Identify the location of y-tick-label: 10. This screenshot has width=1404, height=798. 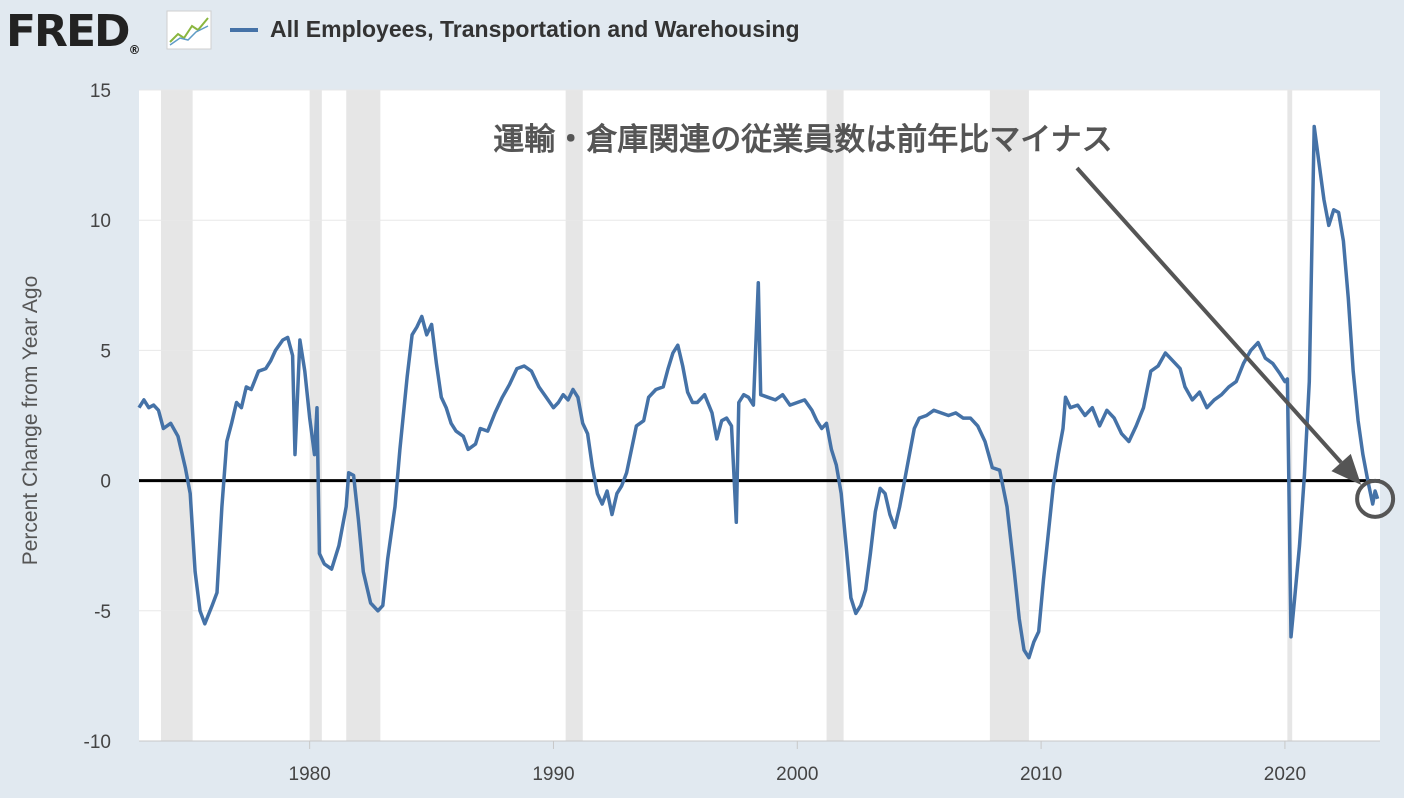
(100, 221).